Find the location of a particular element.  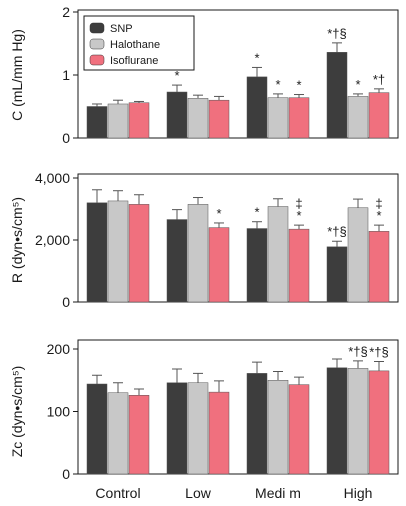

y-tick-label: 2,000 is located at coordinates (52, 240).